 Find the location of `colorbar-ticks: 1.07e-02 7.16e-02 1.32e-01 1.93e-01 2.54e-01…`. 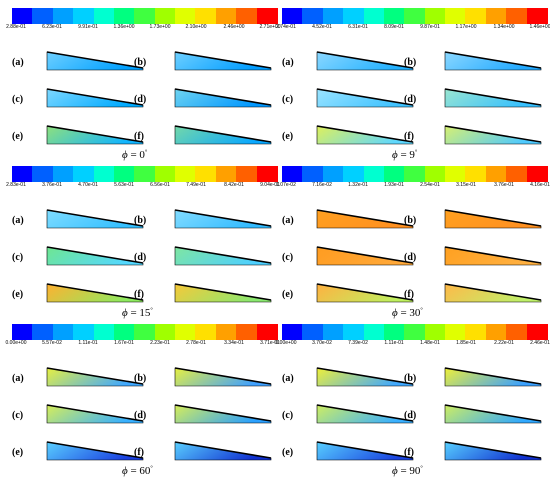

colorbar-ticks: 1.07e-02 7.16e-02 1.32e-01 1.93e-01 2.54e-01… is located at coordinates (413, 187).